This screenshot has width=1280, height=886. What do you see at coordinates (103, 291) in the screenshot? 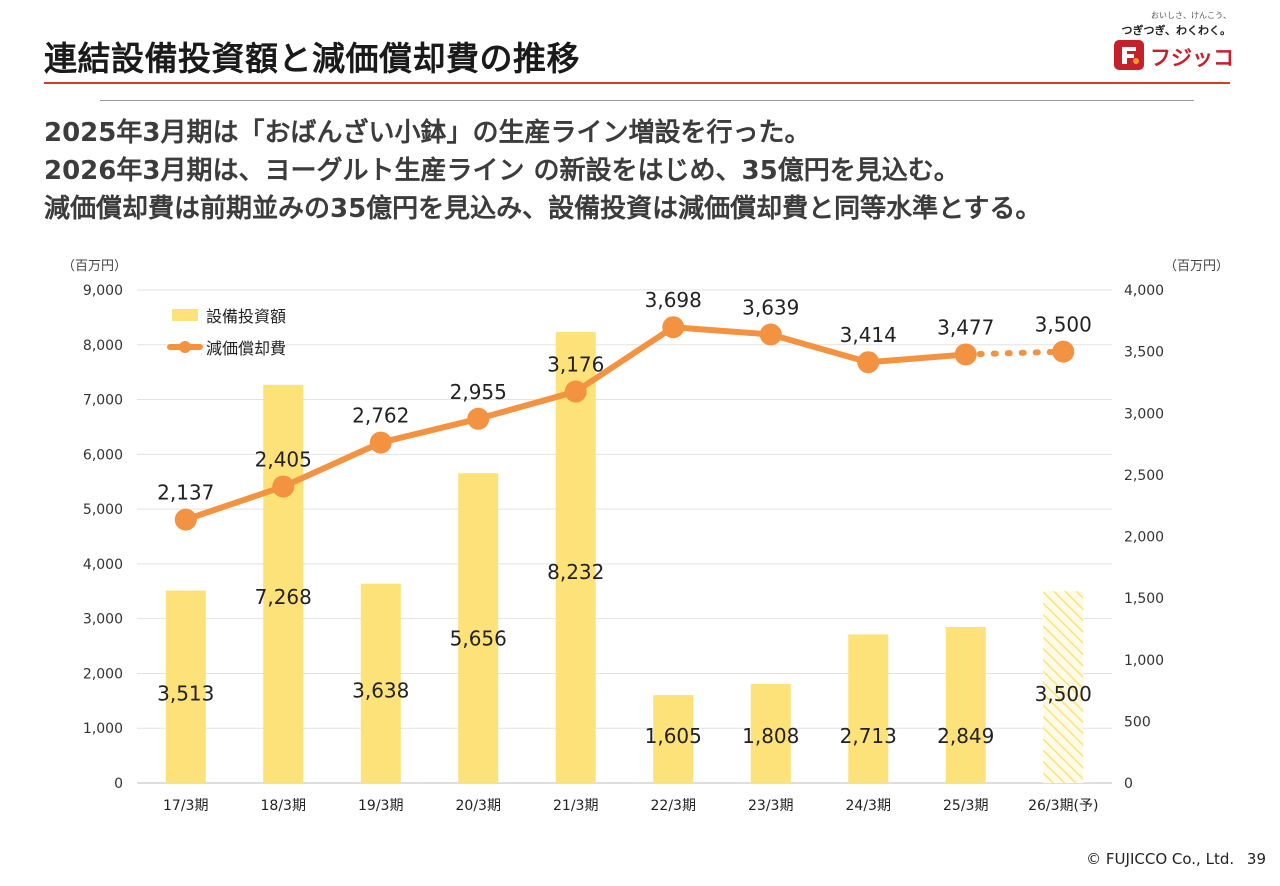
I see `y-left-tick-label: 9,000` at bounding box center [103, 291].